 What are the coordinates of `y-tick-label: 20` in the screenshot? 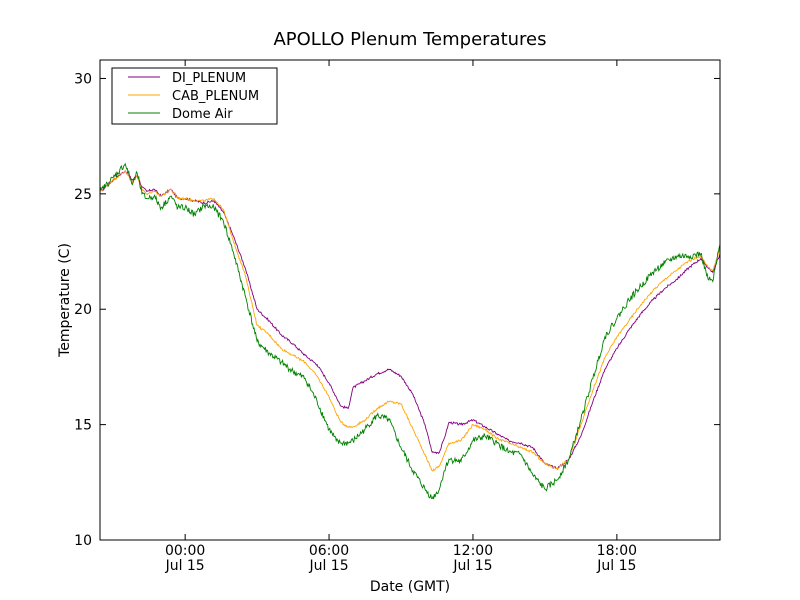 It's located at (83, 310).